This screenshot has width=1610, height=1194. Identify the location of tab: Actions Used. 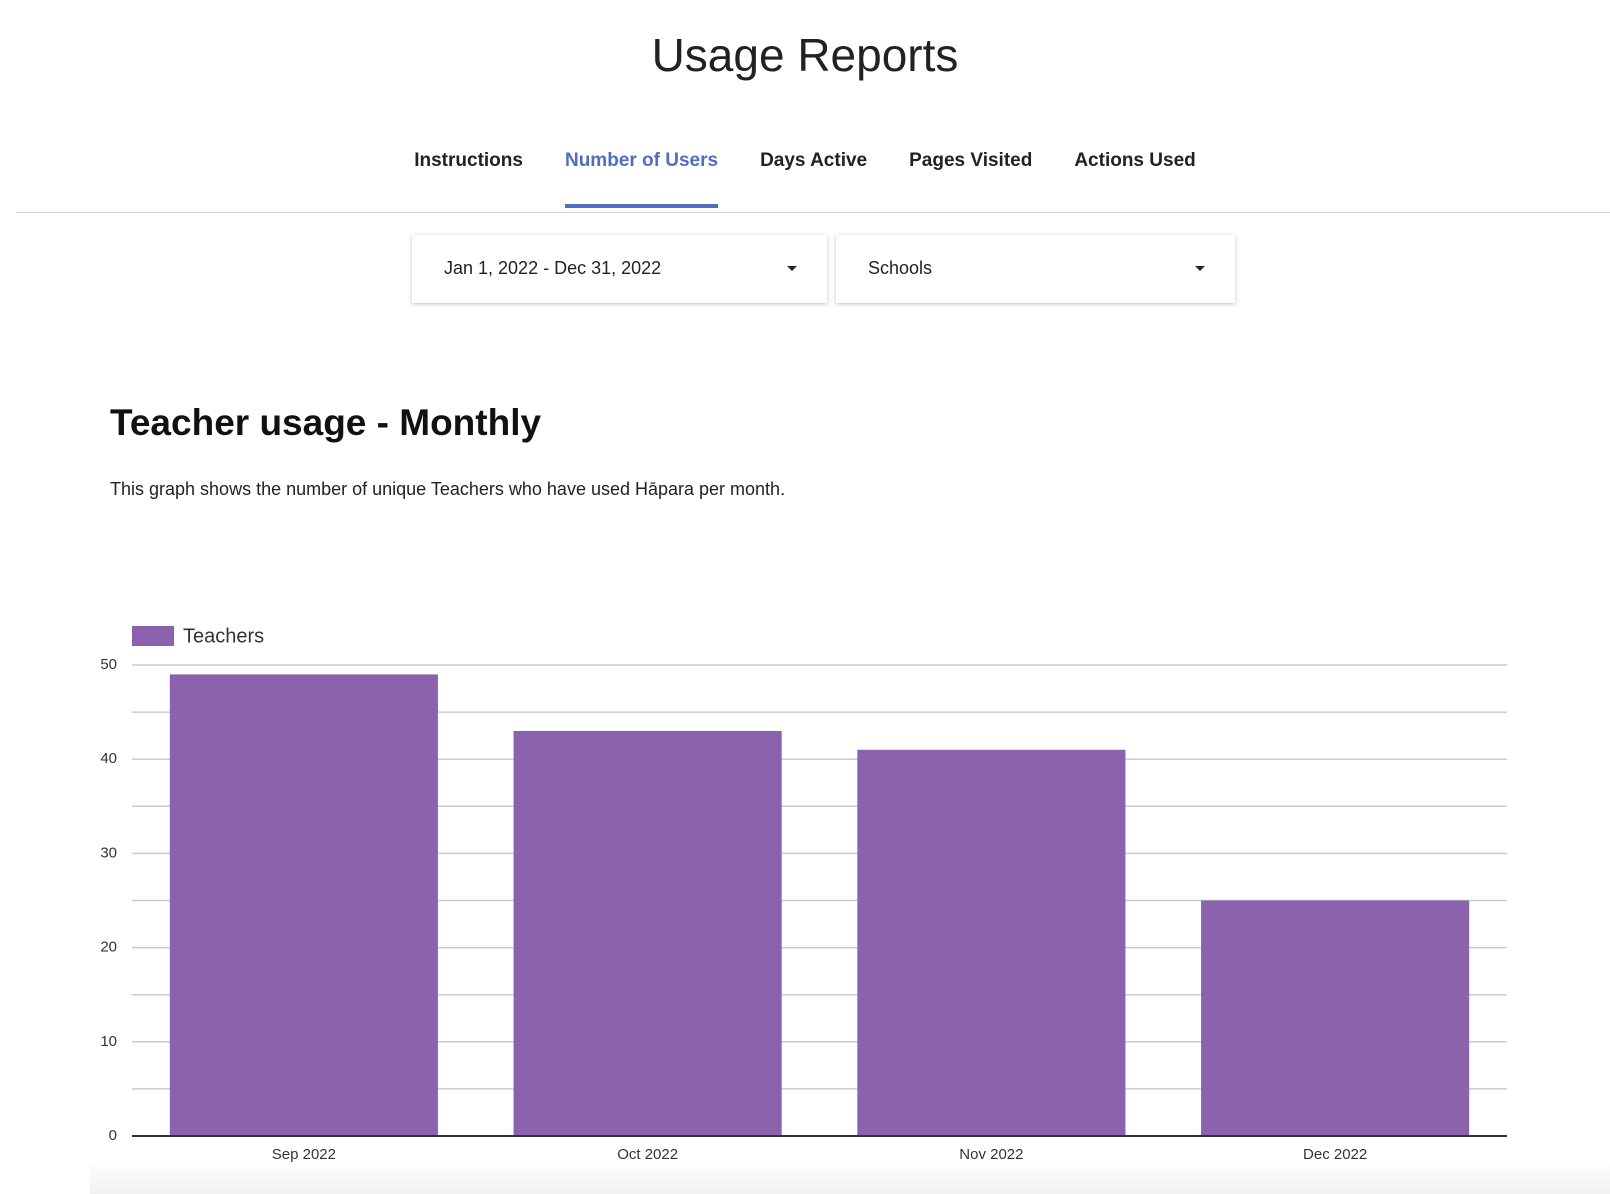
(1135, 160).